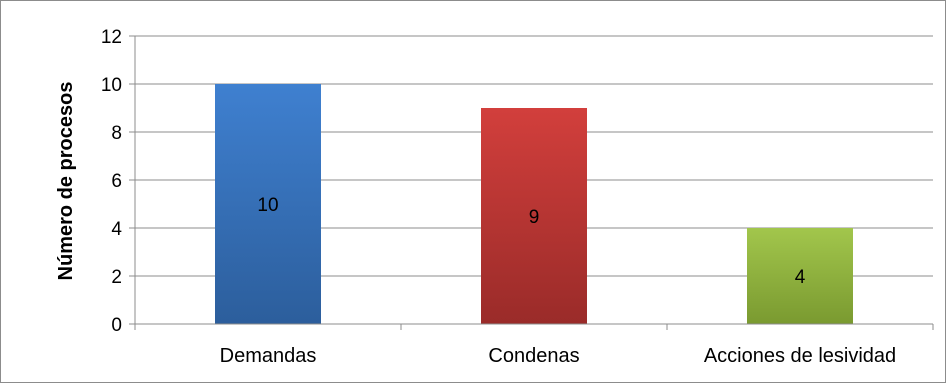 Image resolution: width=946 pixels, height=387 pixels. I want to click on y-tick-label: 12, so click(111, 37).